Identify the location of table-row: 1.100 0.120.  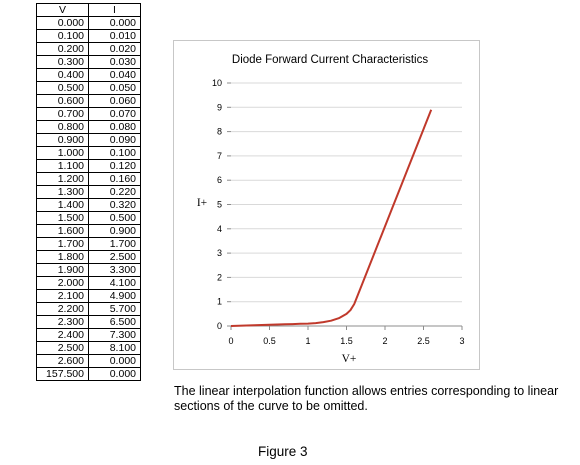
(88, 166).